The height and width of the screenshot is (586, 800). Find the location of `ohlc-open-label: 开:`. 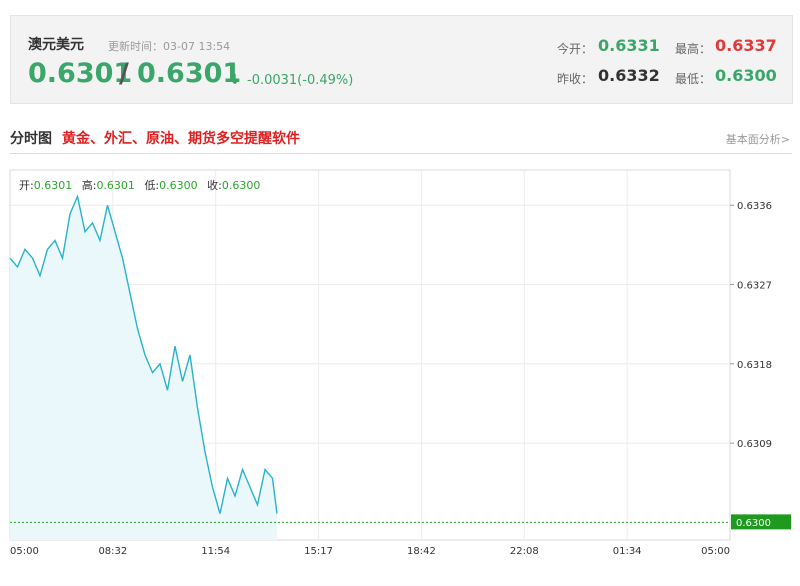

ohlc-open-label: 开: is located at coordinates (26, 185).